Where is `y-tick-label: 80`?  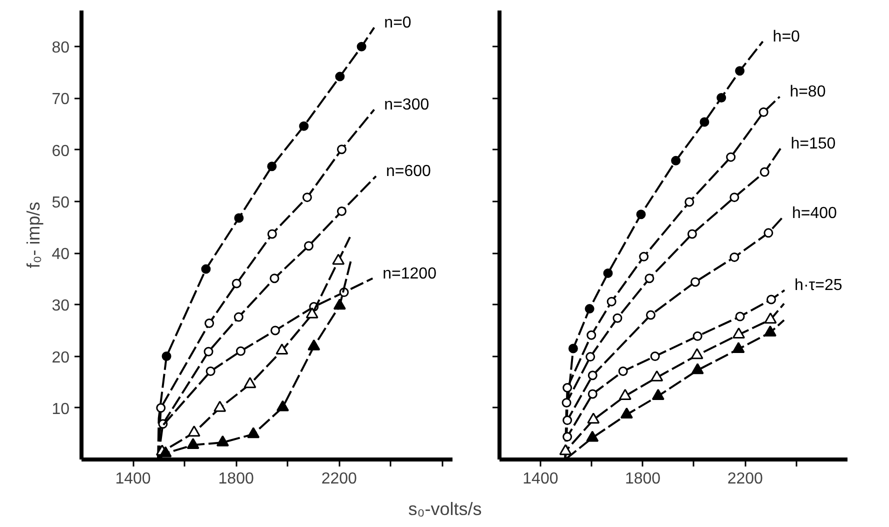 y-tick-label: 80 is located at coordinates (61, 48).